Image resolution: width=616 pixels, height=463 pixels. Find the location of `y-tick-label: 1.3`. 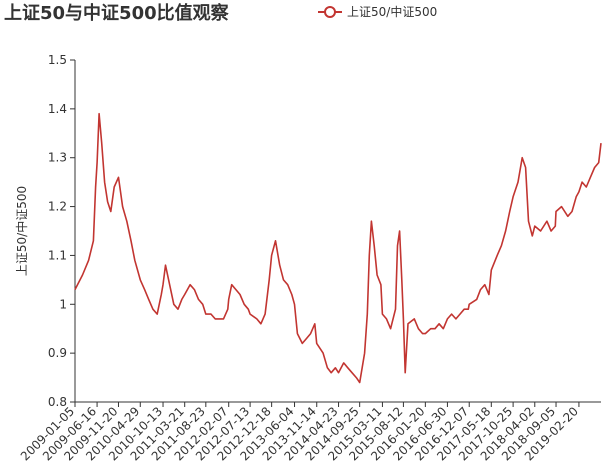

y-tick-label: 1.3 is located at coordinates (57, 158).